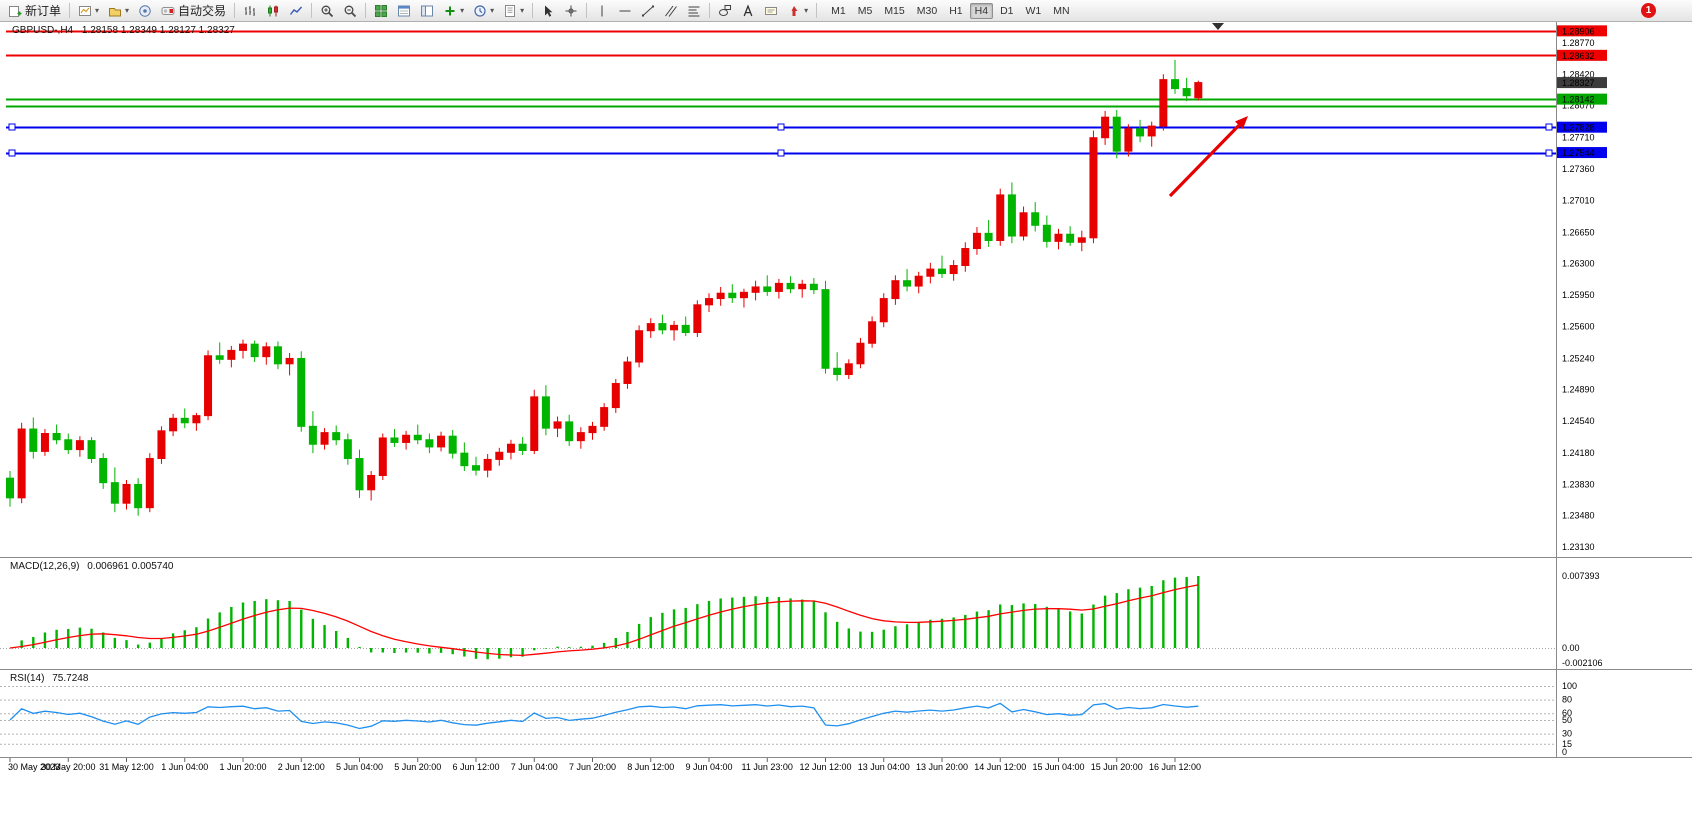 The height and width of the screenshot is (840, 1692). What do you see at coordinates (1033, 10) in the screenshot?
I see `timeframe-button-w1: W1` at bounding box center [1033, 10].